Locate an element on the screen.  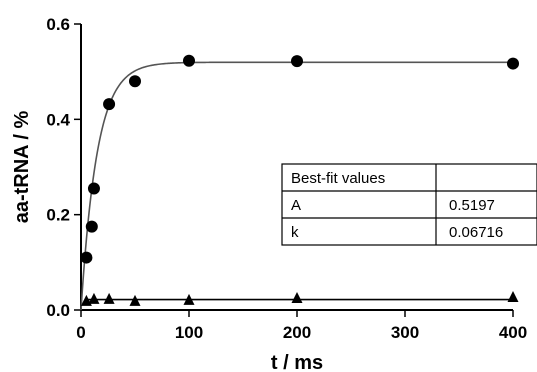
y-tick-label: 0.6 is located at coordinates (58, 24).